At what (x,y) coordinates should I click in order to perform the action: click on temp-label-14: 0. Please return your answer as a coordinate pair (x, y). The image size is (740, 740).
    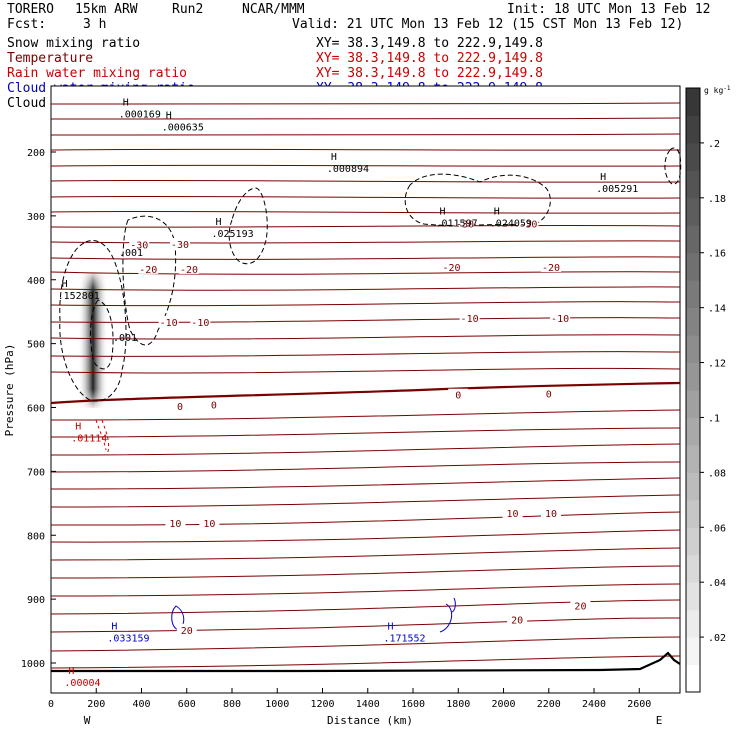
    Looking at the image, I should click on (458, 396).